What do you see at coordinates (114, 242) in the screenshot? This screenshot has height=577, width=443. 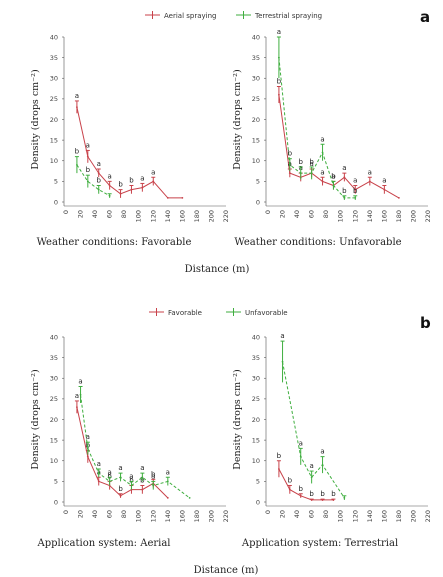 I see `caption-weather-favorable: Weather conditions: Favorable` at bounding box center [114, 242].